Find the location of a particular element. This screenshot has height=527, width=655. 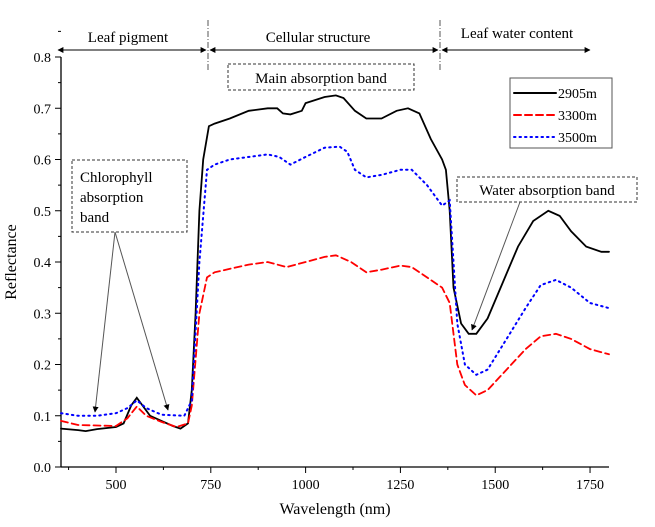

legend-label: 3300m is located at coordinates (577, 116).